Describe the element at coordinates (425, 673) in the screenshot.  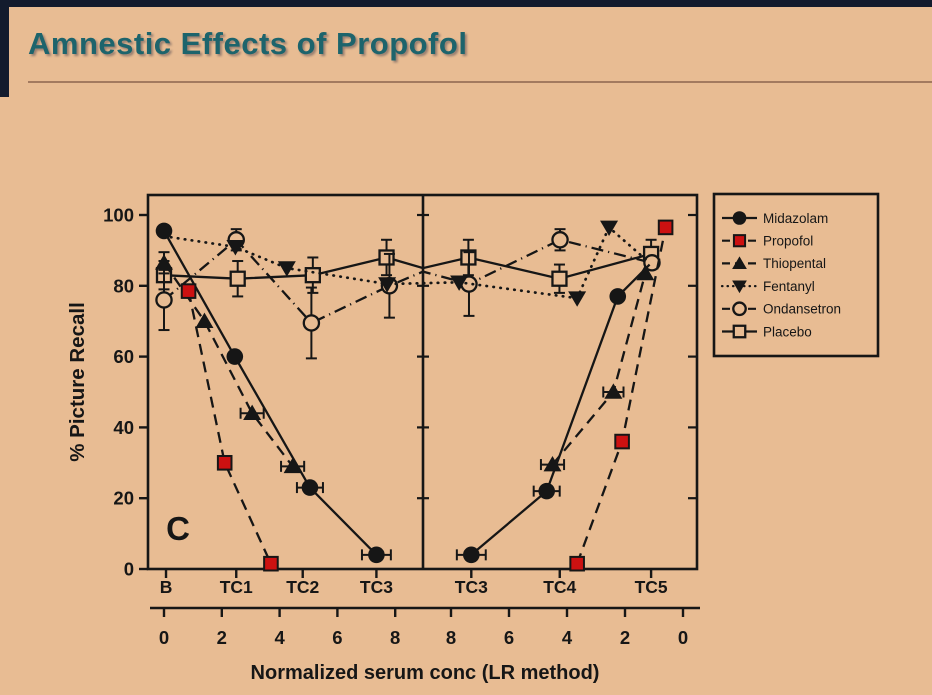
I see `x-axis-title: Normalized serum conc (LR method)` at that location.